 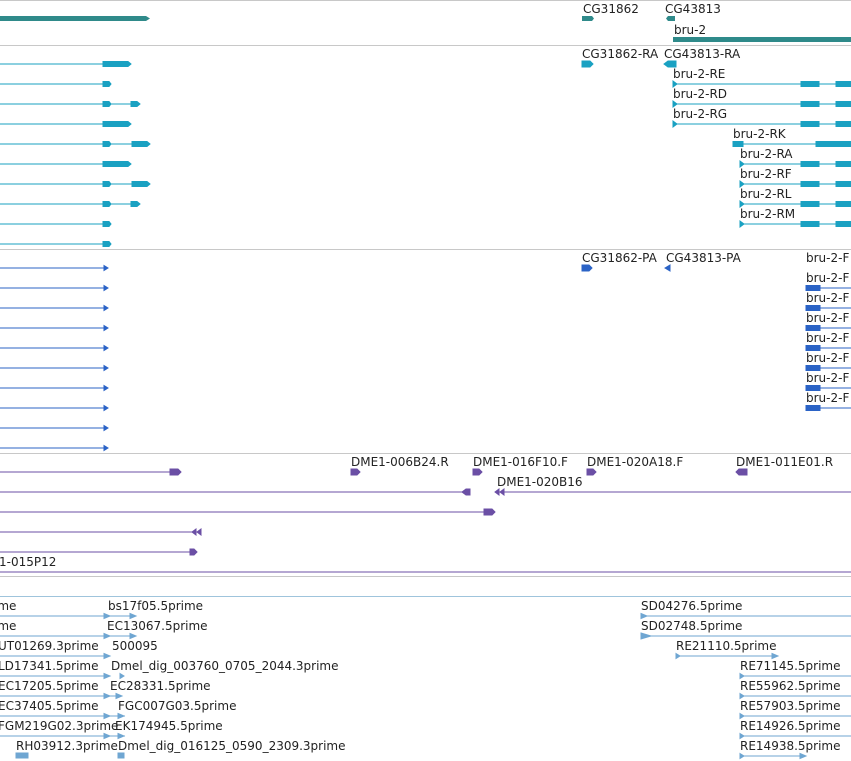 What do you see at coordinates (587, 268) in the screenshot?
I see `protein-cg31862-pa` at bounding box center [587, 268].